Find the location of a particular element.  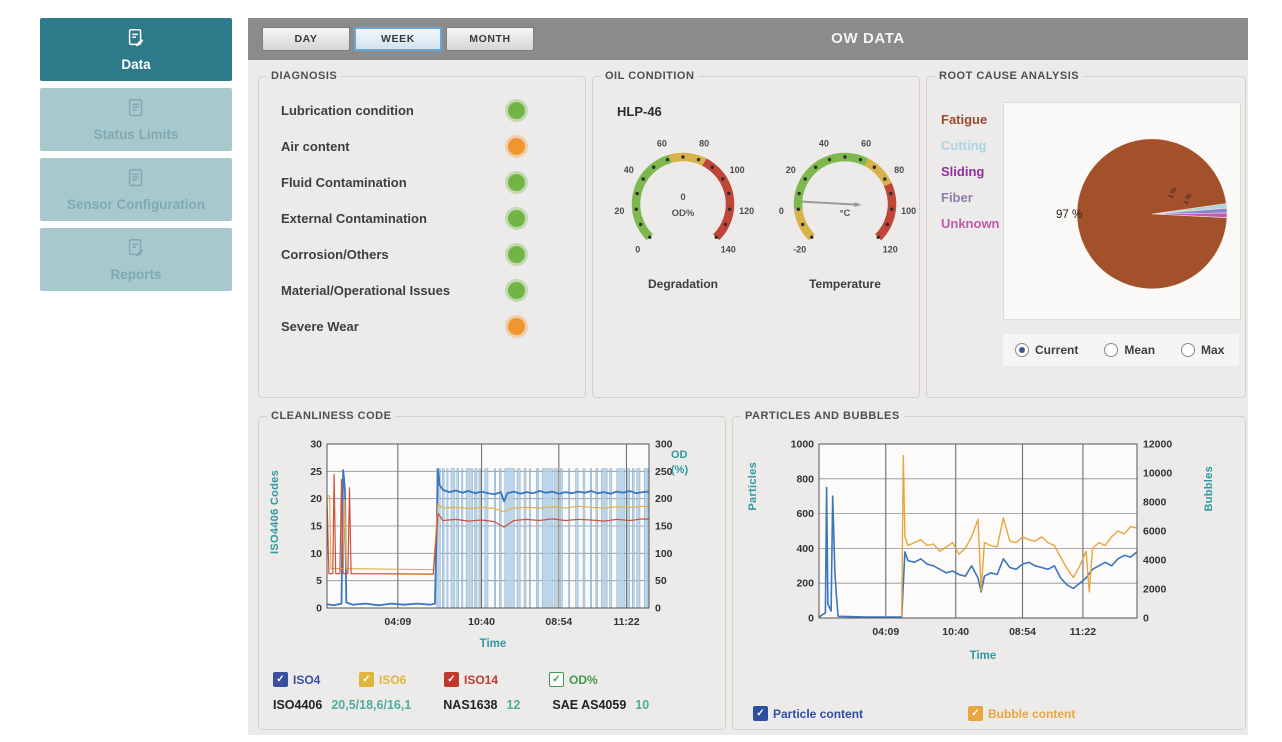

root-cause-legend: Fatigue Cutting Sliding Fiber Unknown is located at coordinates (970, 177).